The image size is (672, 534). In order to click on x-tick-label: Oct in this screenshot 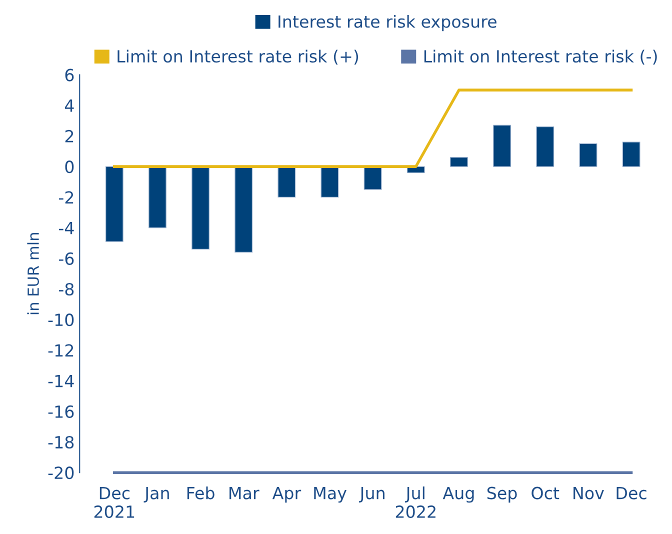, I will do `click(546, 493)`.